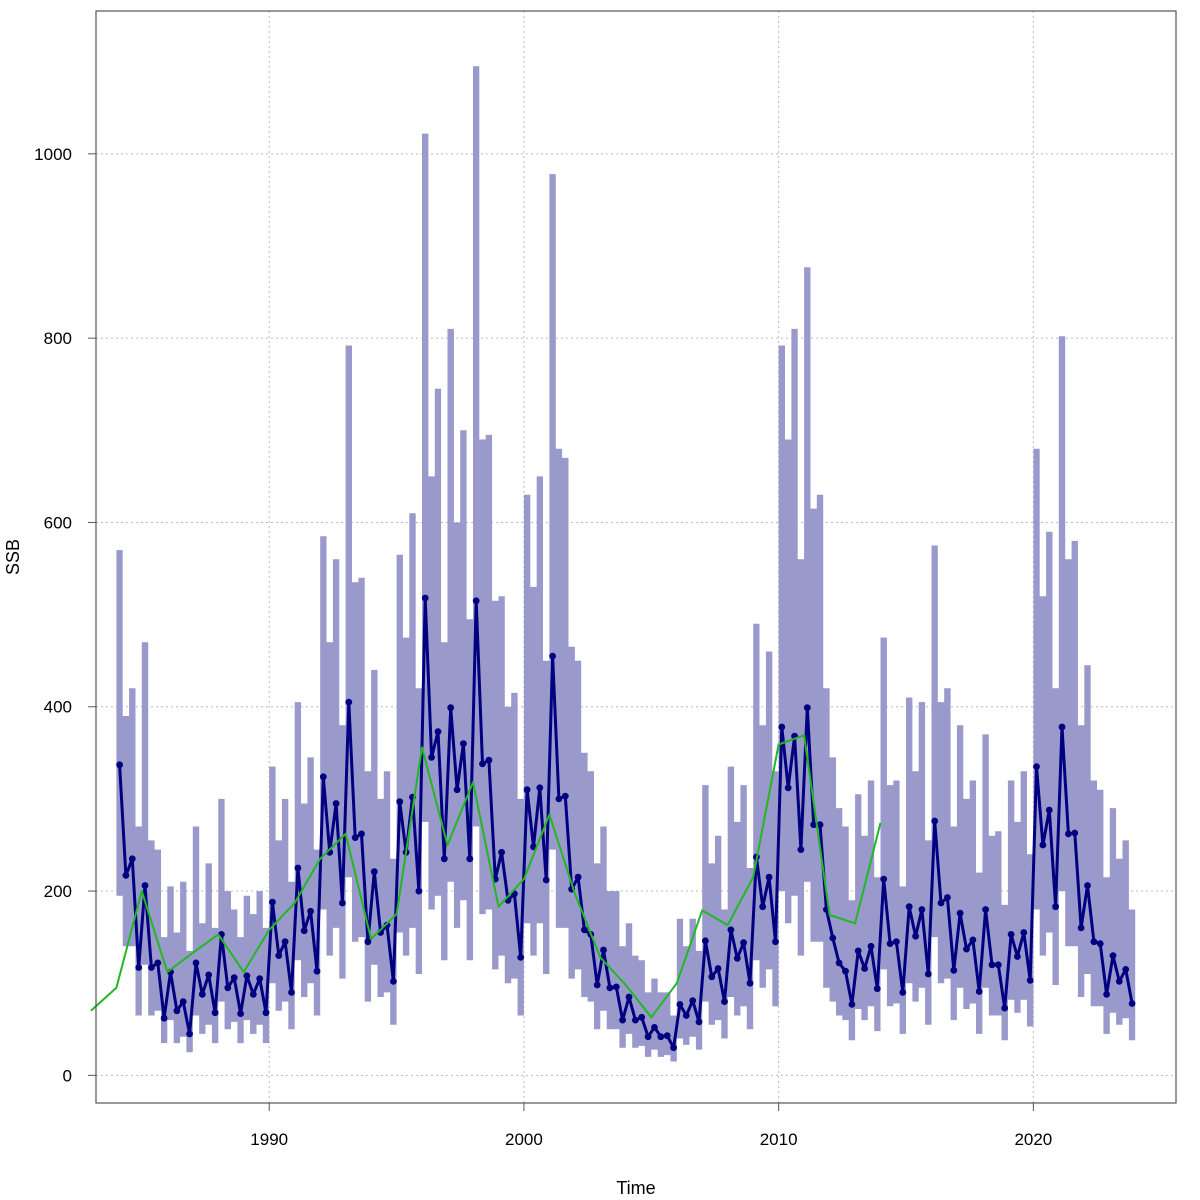 The image size is (1200, 1200). I want to click on x-tick-label-1990: 1990, so click(269, 1139).